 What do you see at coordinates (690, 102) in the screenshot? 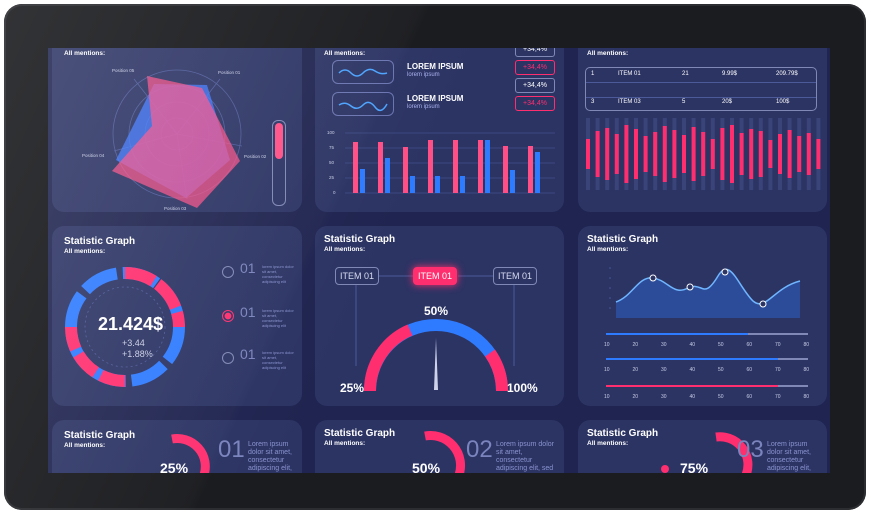
I see `table-row: 3 ITEM 03 5 20$ 100$` at bounding box center [690, 102].